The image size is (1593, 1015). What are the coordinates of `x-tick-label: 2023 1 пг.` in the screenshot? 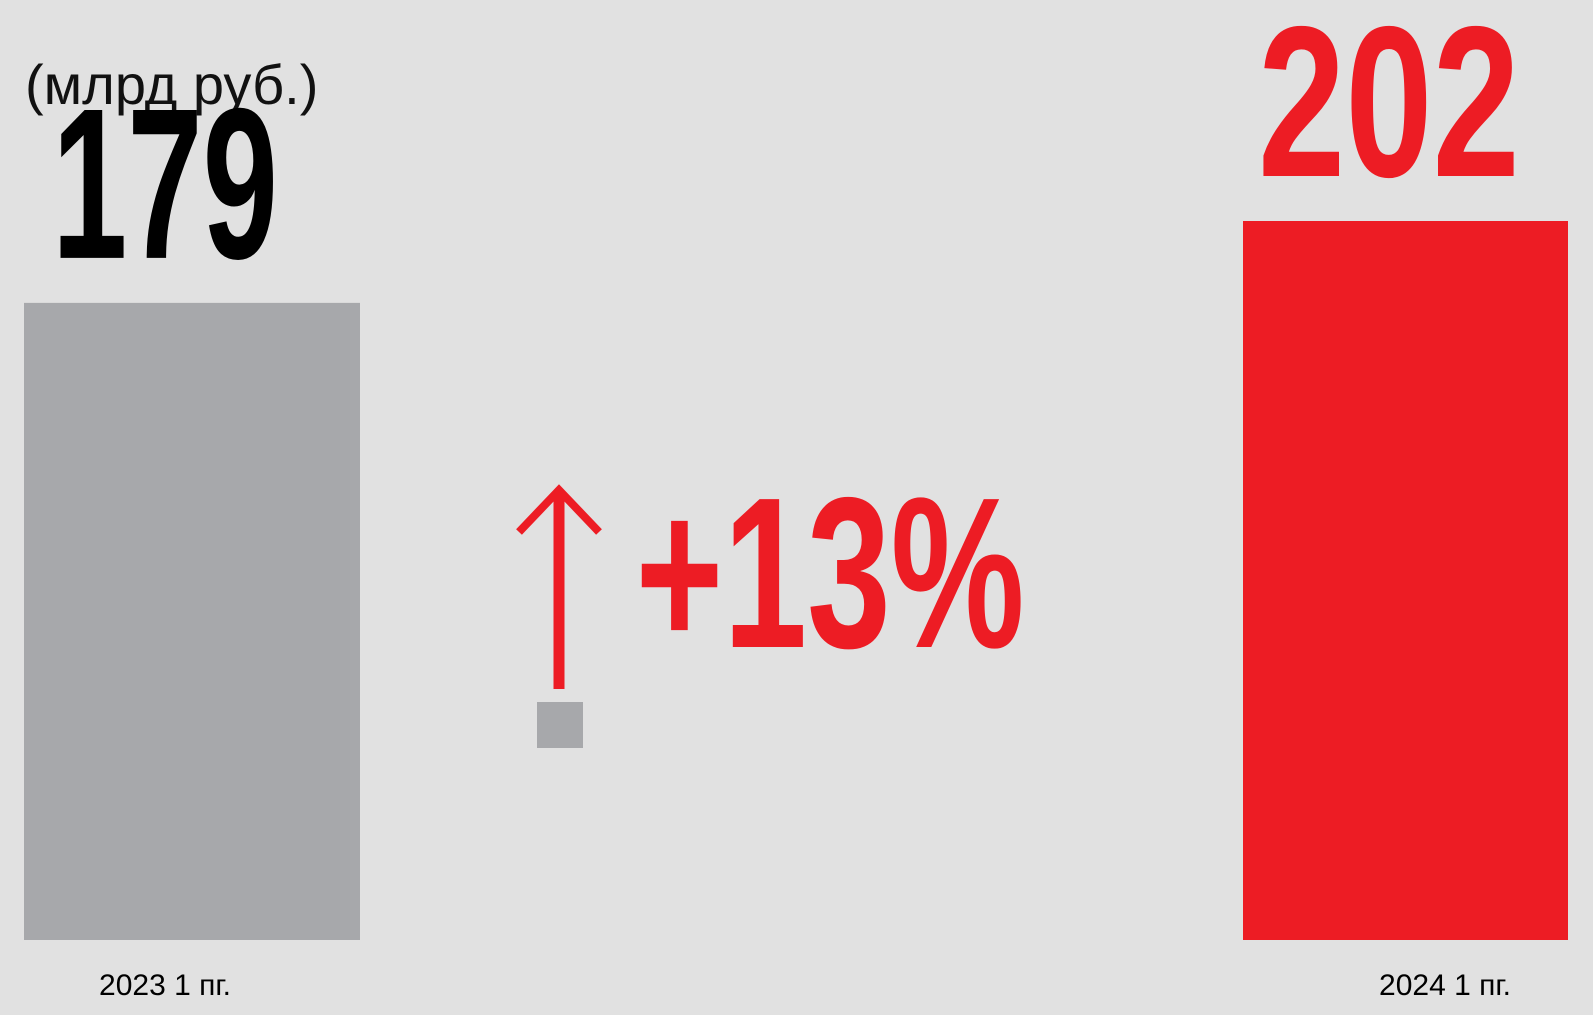 It's located at (165, 985).